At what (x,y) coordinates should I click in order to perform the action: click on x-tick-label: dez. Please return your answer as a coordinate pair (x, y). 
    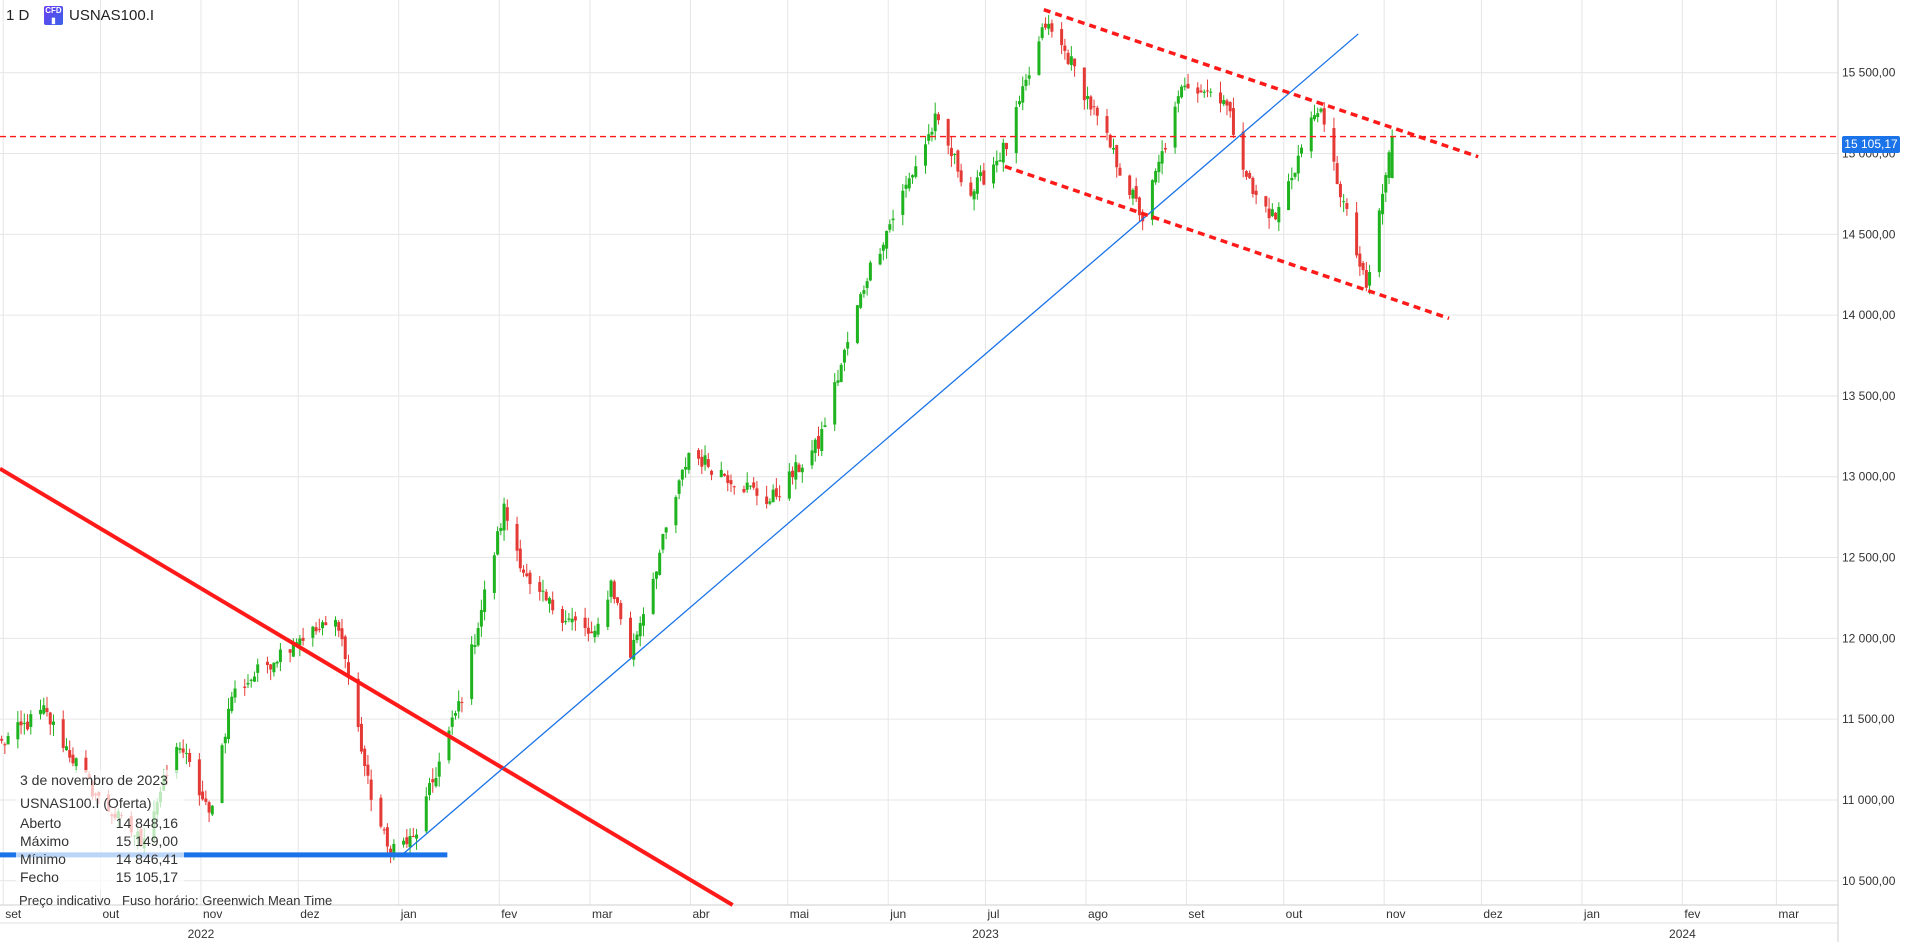
    Looking at the image, I should click on (1492, 914).